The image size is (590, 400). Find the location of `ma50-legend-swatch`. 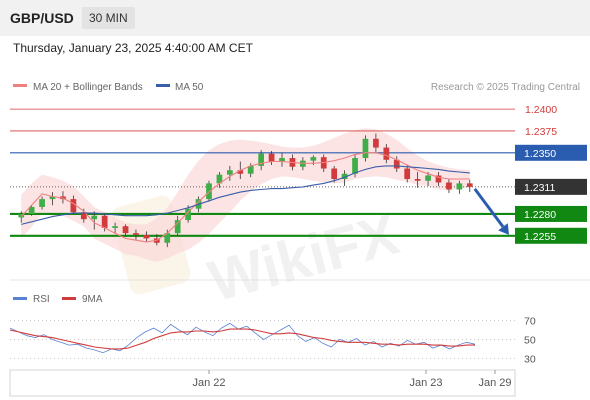

ma50-legend-swatch is located at coordinates (163, 85).